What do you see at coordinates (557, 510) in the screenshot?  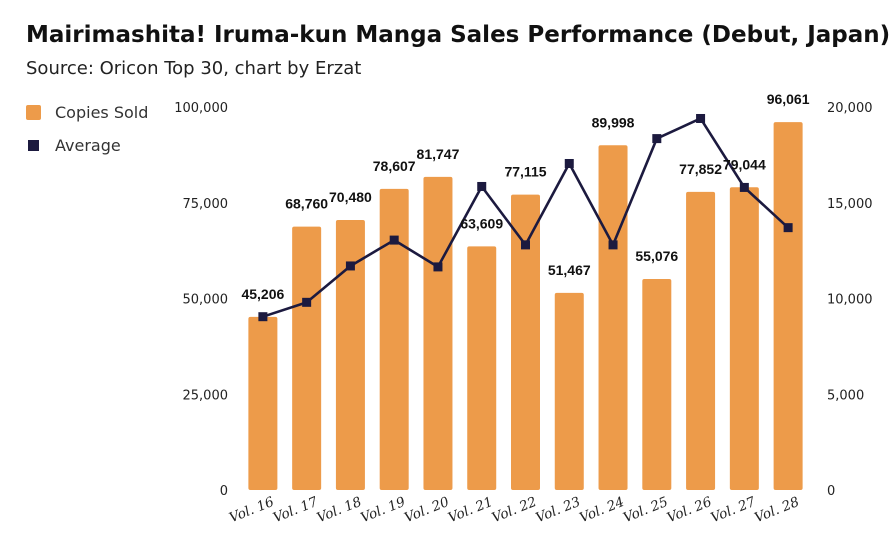 I see `x-axis-tick-label: Vol. 23` at bounding box center [557, 510].